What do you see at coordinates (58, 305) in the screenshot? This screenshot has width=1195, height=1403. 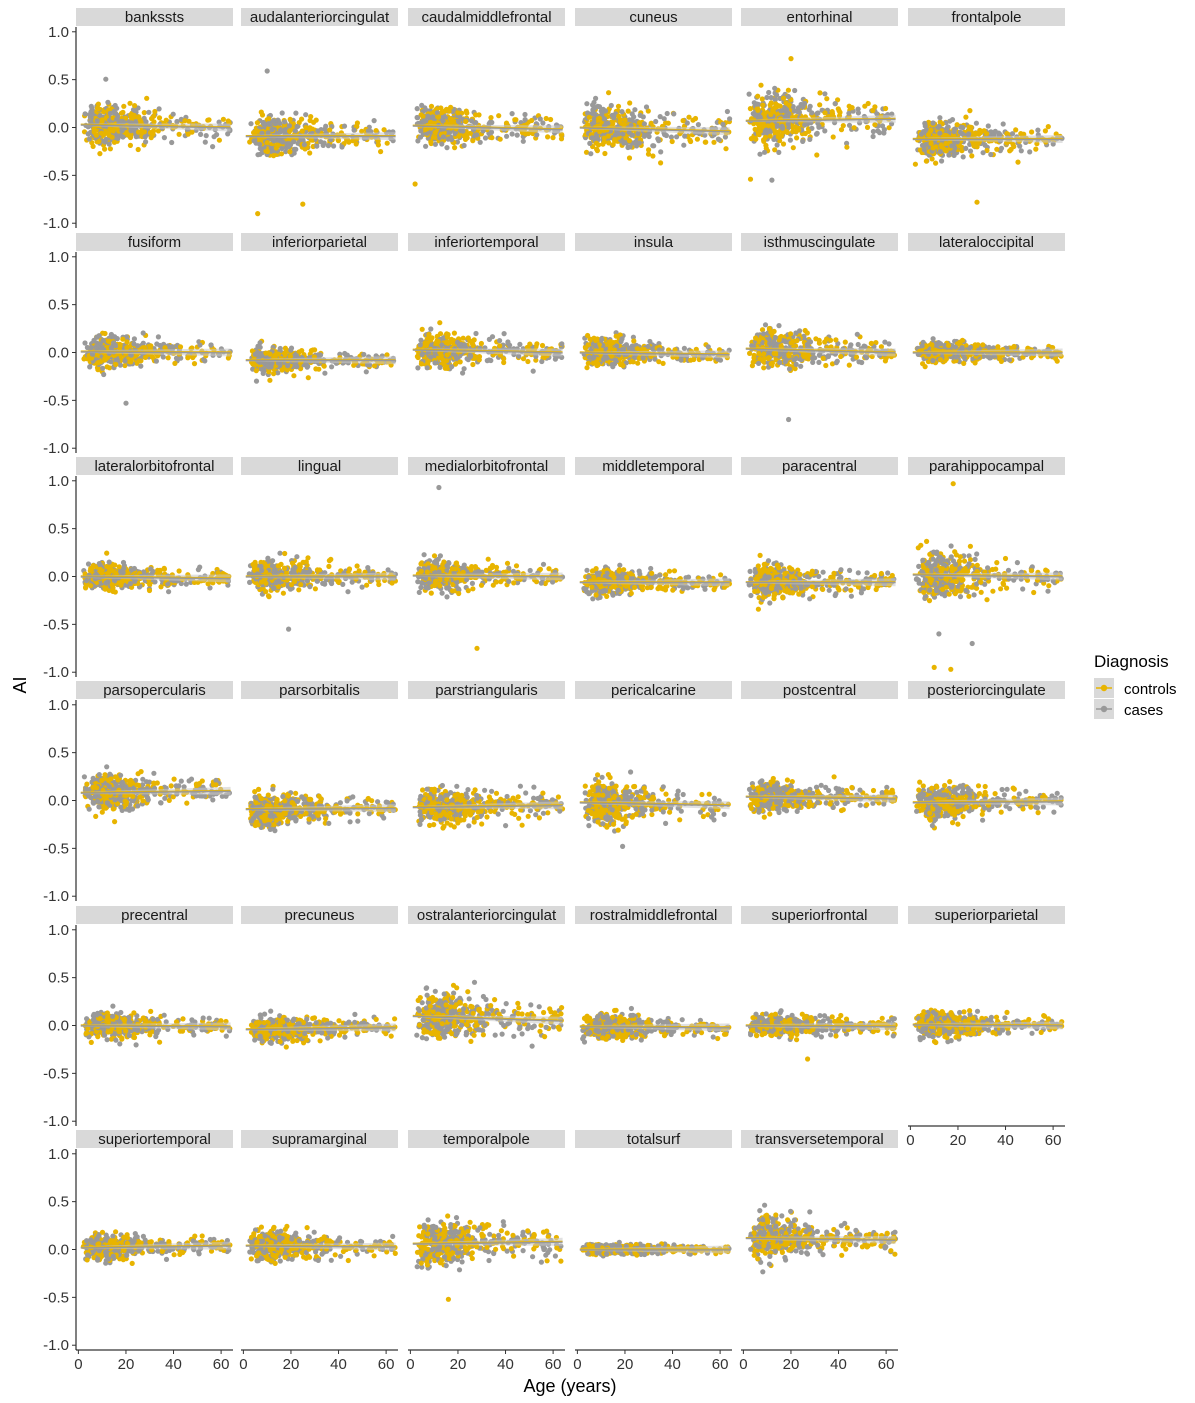 I see `y-tick-label: 0.5` at bounding box center [58, 305].